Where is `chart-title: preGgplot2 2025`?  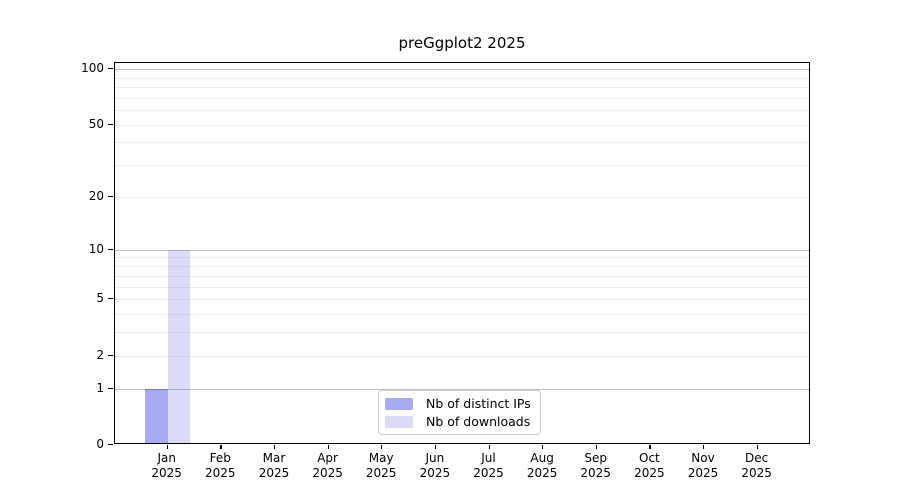 chart-title: preGgplot2 2025 is located at coordinates (462, 43).